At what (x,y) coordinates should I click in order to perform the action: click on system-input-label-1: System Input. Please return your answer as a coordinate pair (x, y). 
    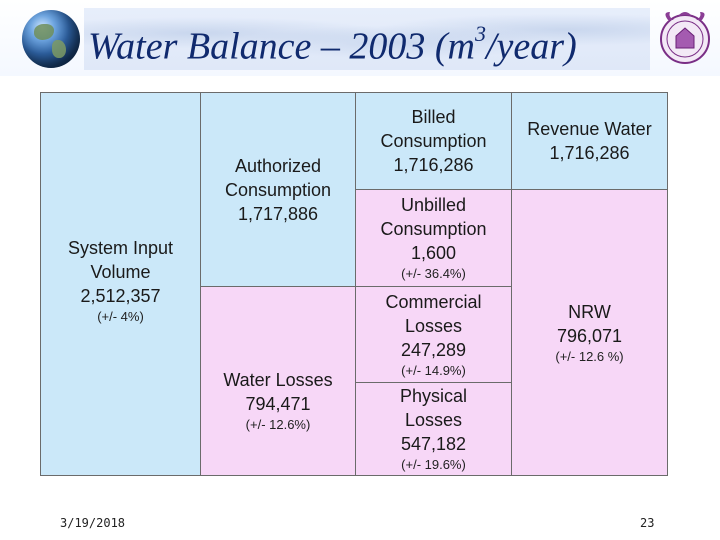
    Looking at the image, I should click on (120, 248).